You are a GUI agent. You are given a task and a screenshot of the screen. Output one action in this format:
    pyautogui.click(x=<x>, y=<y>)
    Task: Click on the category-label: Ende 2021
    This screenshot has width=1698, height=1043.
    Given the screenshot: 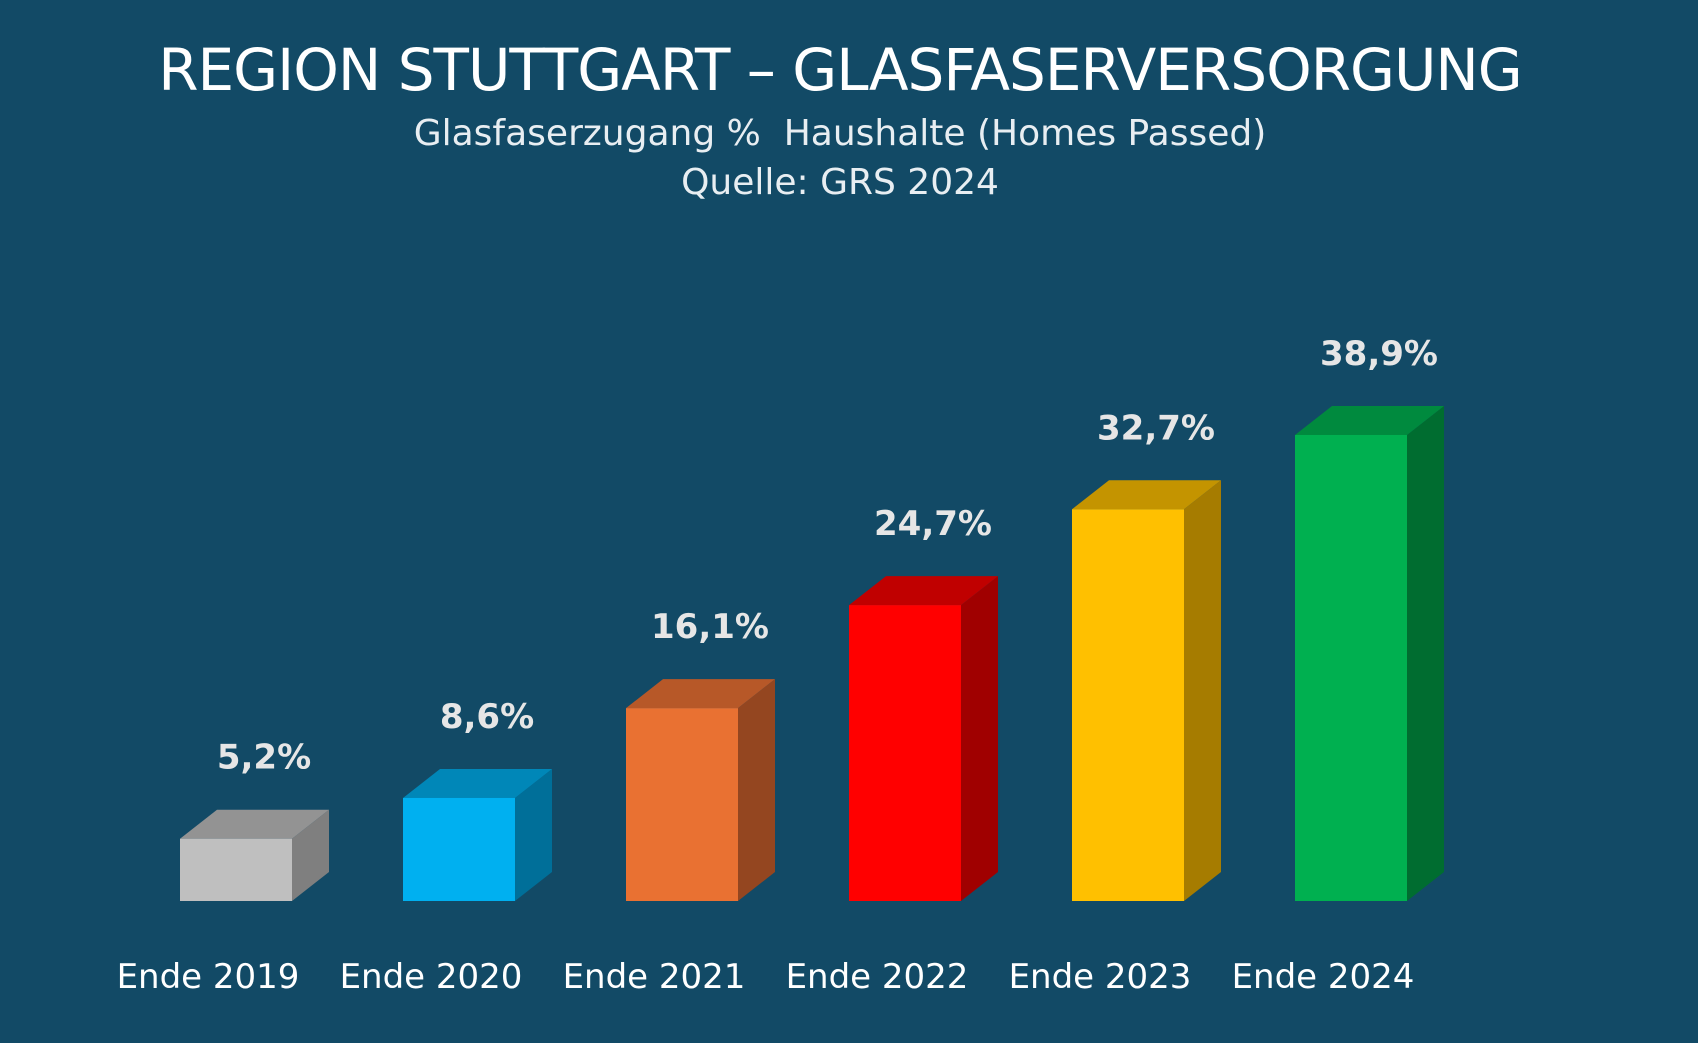 What is the action you would take?
    pyautogui.click(x=654, y=977)
    